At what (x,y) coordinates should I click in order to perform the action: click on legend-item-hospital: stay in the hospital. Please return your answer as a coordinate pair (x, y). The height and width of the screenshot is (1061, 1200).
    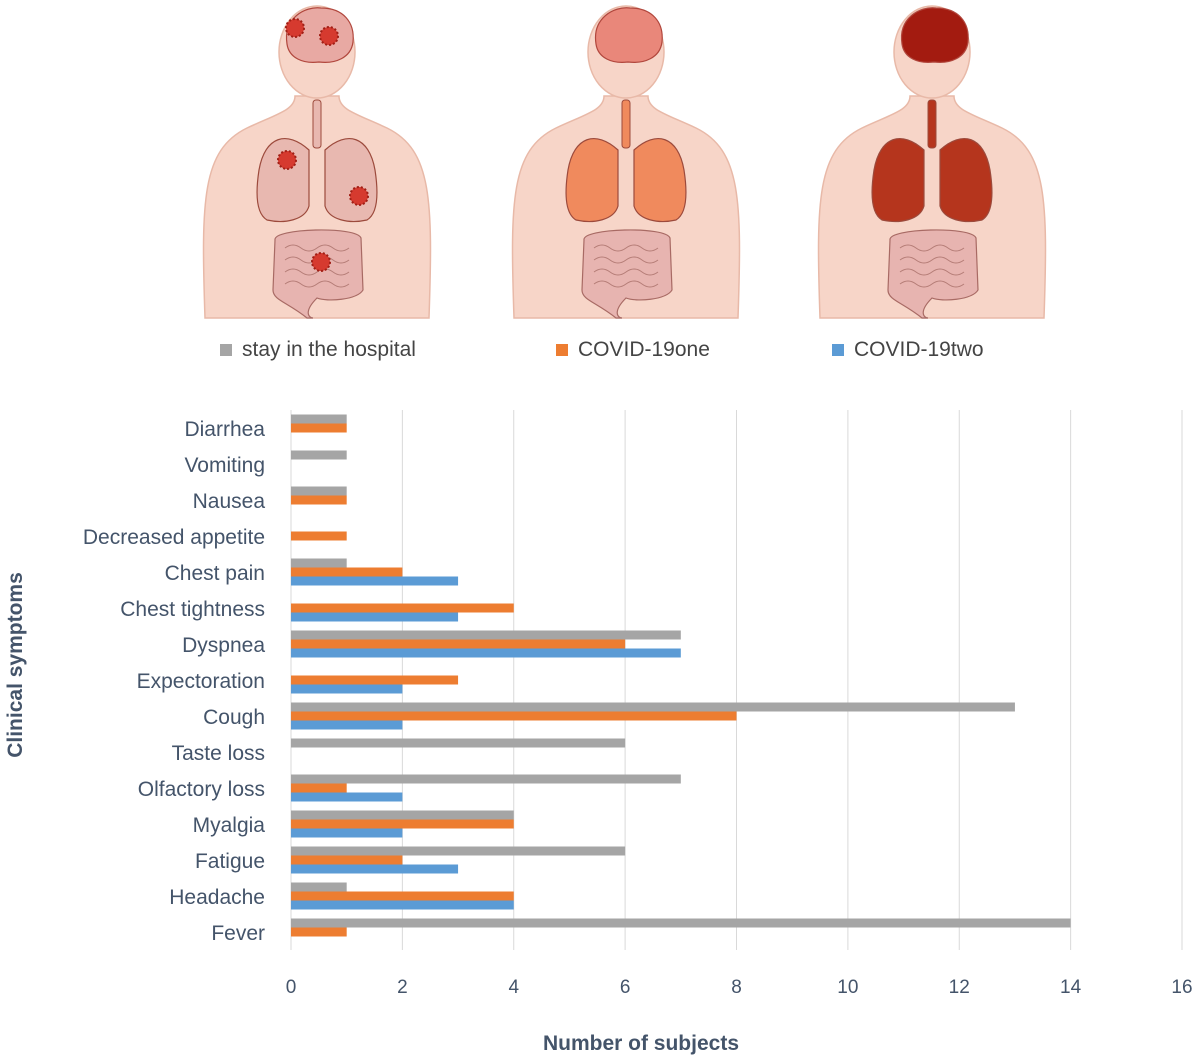
    Looking at the image, I should click on (318, 350).